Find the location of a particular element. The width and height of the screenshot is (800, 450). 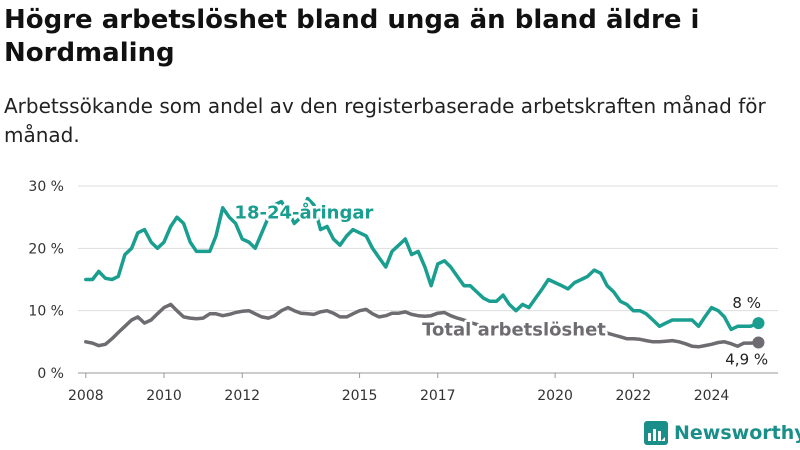

x-tick-label: 2012 is located at coordinates (242, 396).